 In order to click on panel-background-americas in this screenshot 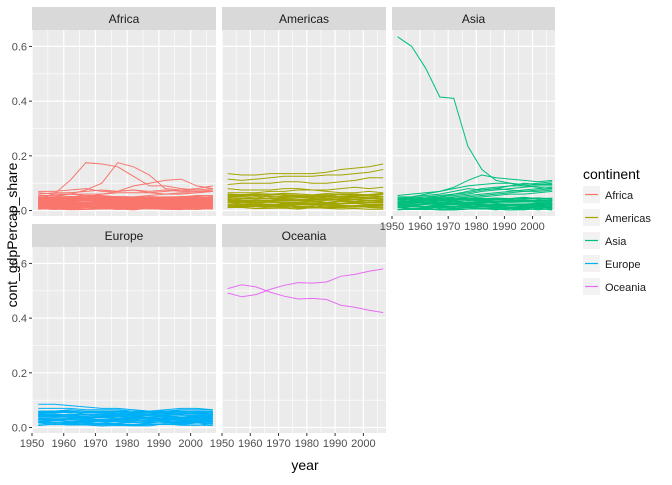, I will do `click(304, 123)`.